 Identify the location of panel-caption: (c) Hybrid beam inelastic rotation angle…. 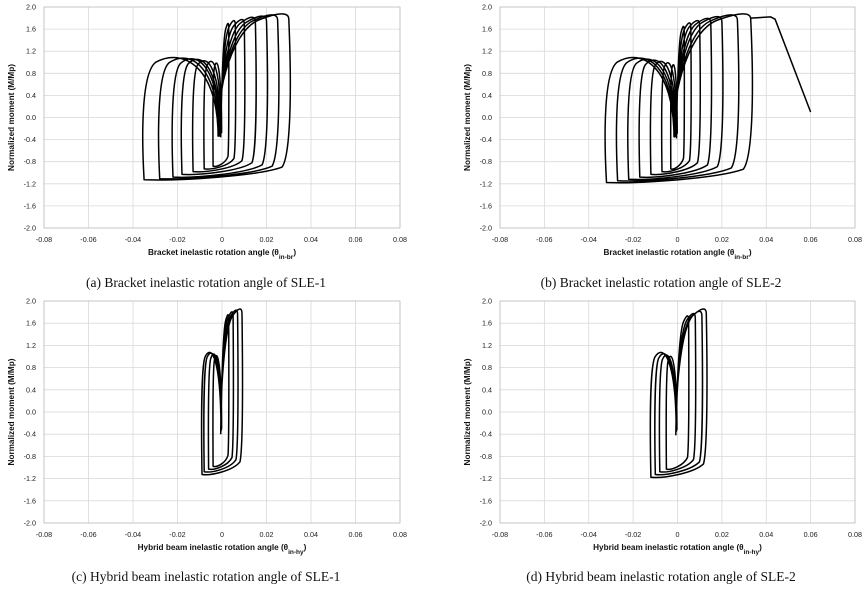
(206, 576).